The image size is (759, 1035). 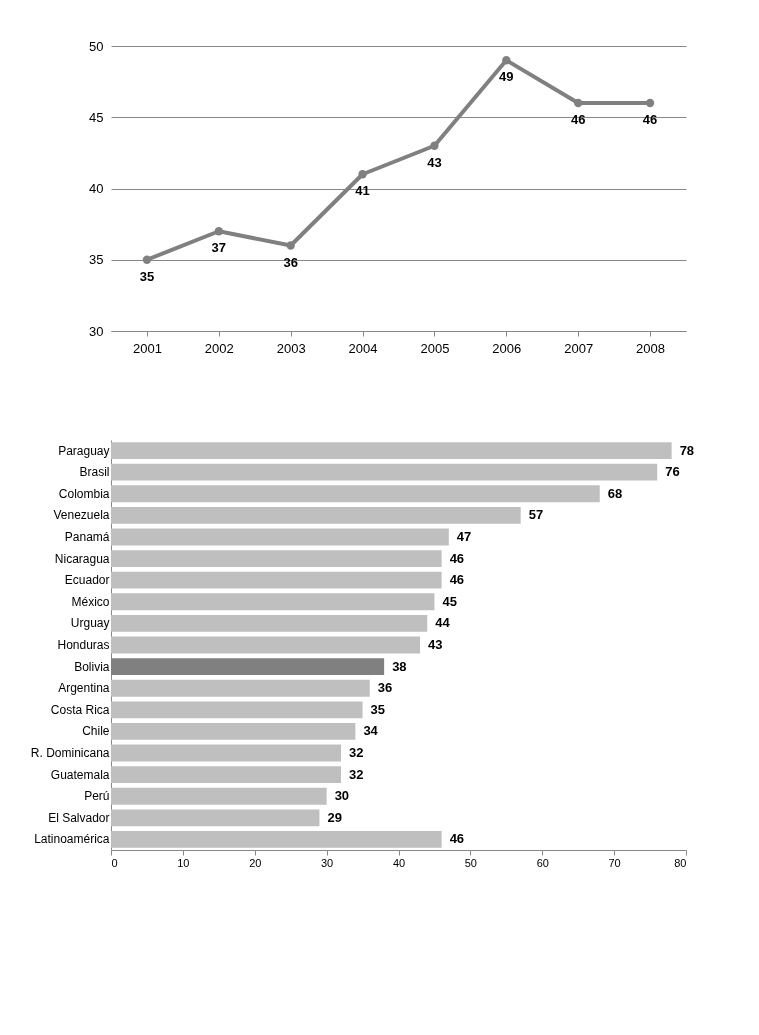 What do you see at coordinates (449, 601) in the screenshot?
I see `data-label: 45` at bounding box center [449, 601].